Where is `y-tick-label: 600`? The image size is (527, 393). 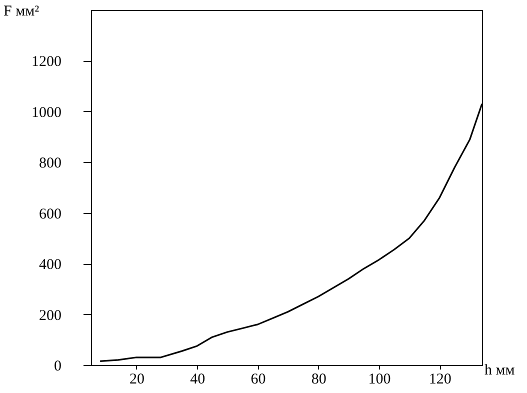
y-tick-label: 600 is located at coordinates (50, 214).